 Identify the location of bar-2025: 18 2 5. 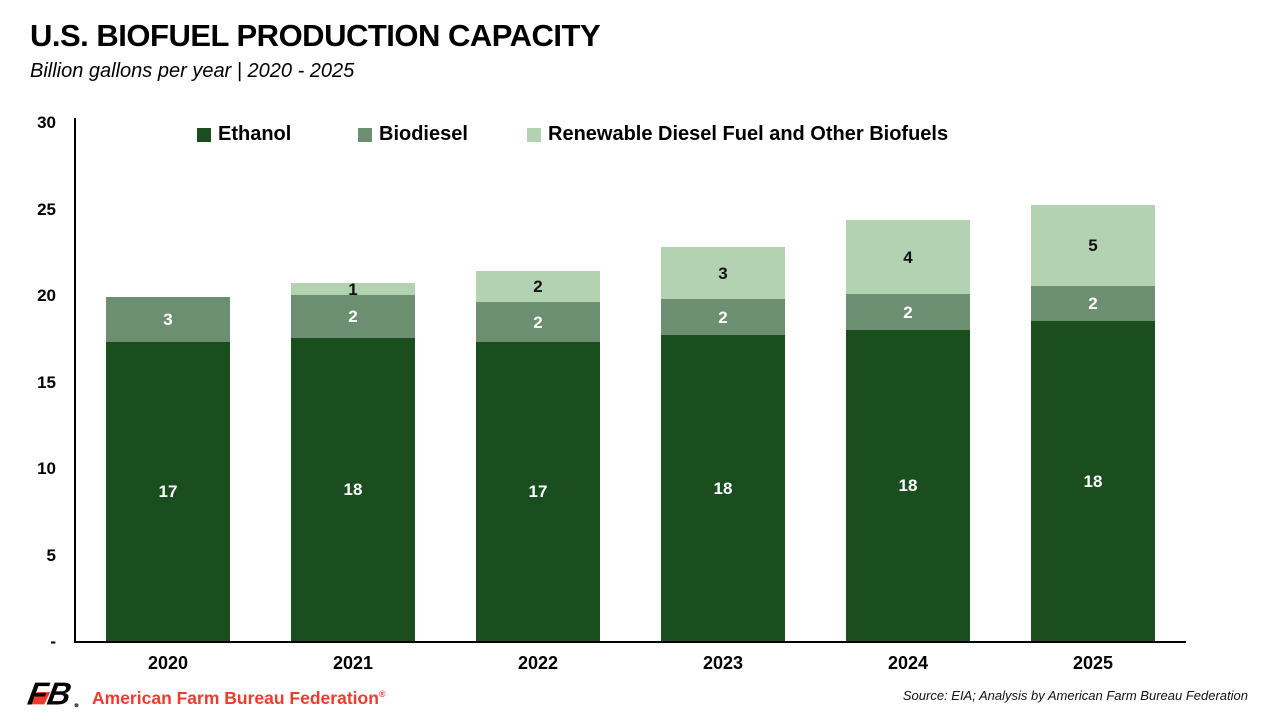
(1093, 423).